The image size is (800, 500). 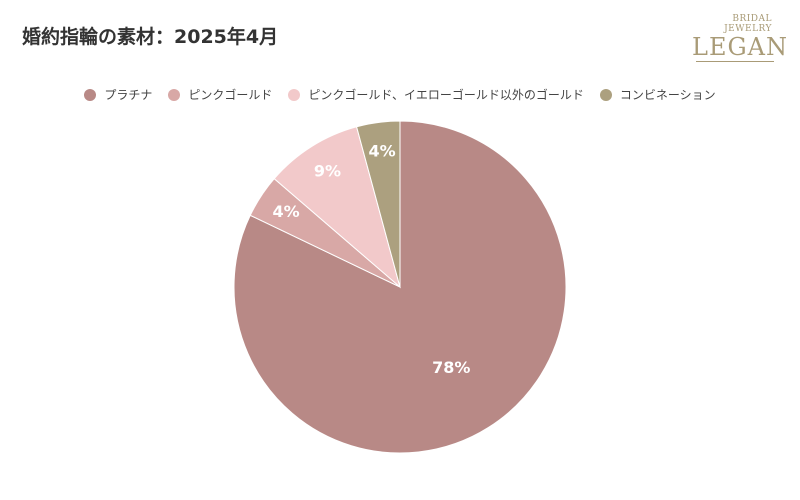 What do you see at coordinates (735, 61) in the screenshot?
I see `logo-rule` at bounding box center [735, 61].